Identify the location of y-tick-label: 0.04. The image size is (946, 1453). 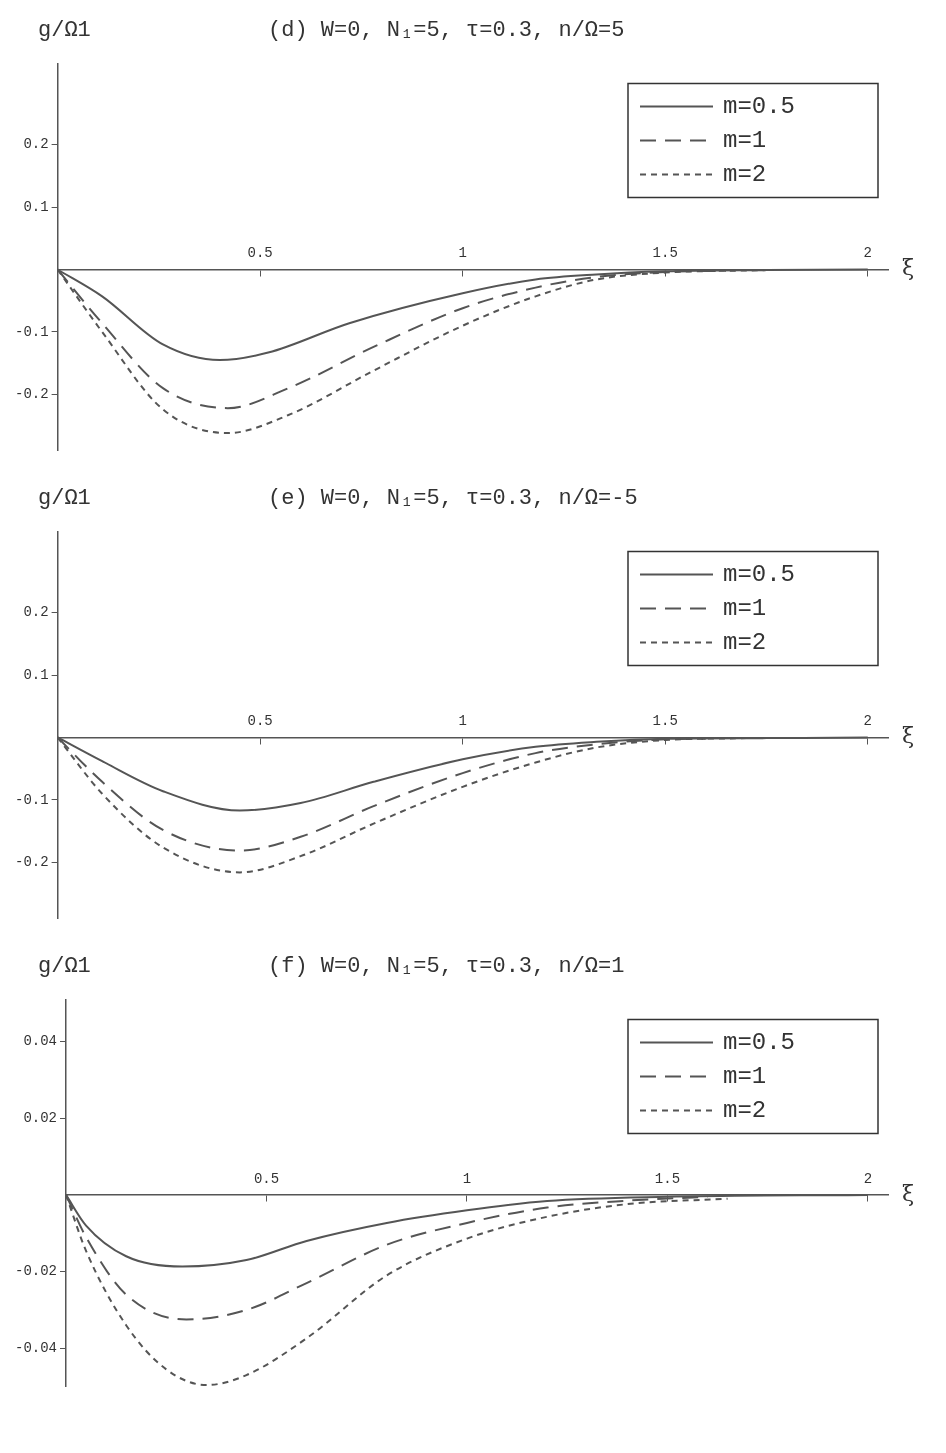
(40, 1041).